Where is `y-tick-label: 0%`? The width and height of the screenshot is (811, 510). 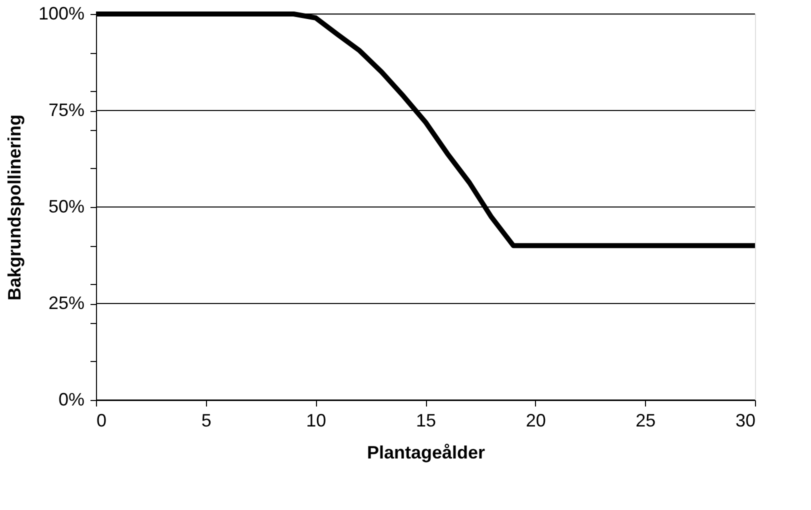
y-tick-label: 0% is located at coordinates (71, 400).